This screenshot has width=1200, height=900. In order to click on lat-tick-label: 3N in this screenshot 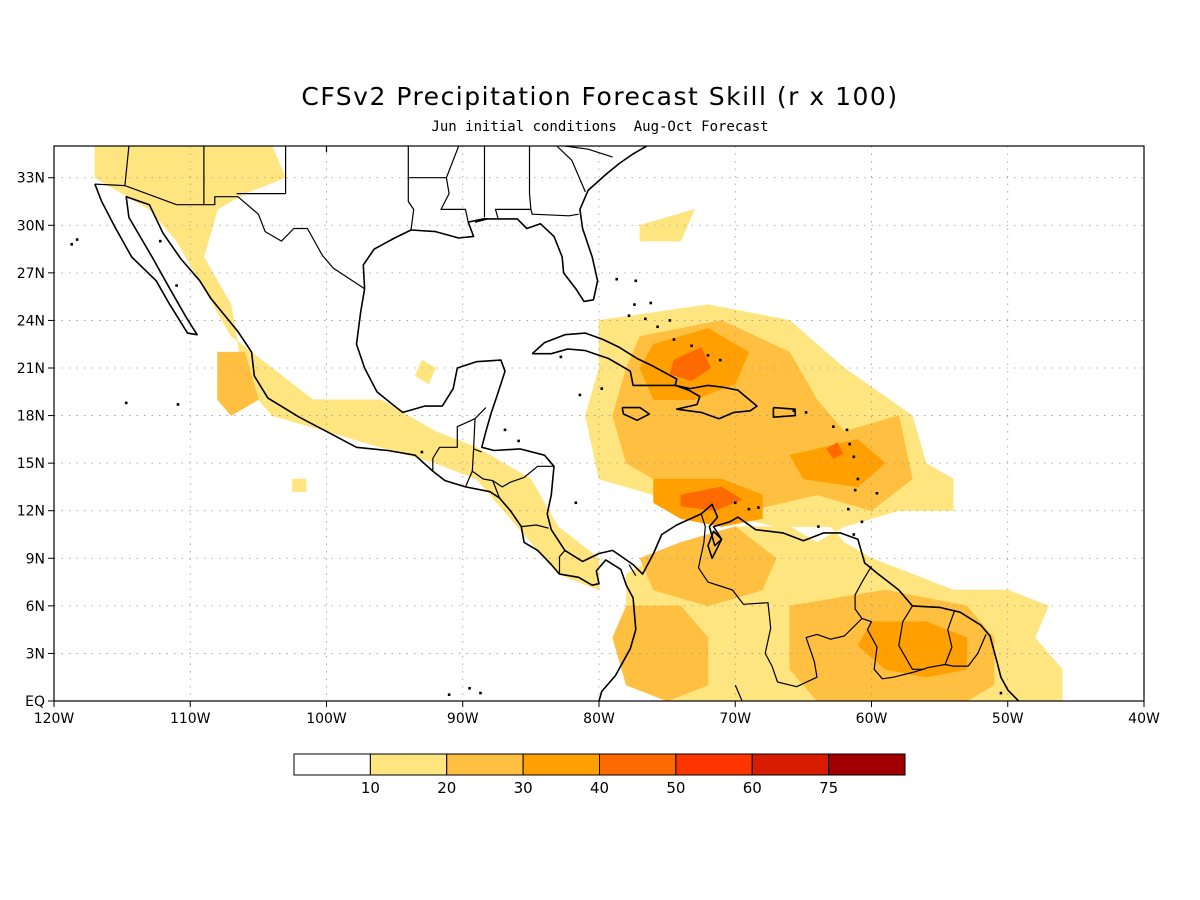, I will do `click(35, 654)`.